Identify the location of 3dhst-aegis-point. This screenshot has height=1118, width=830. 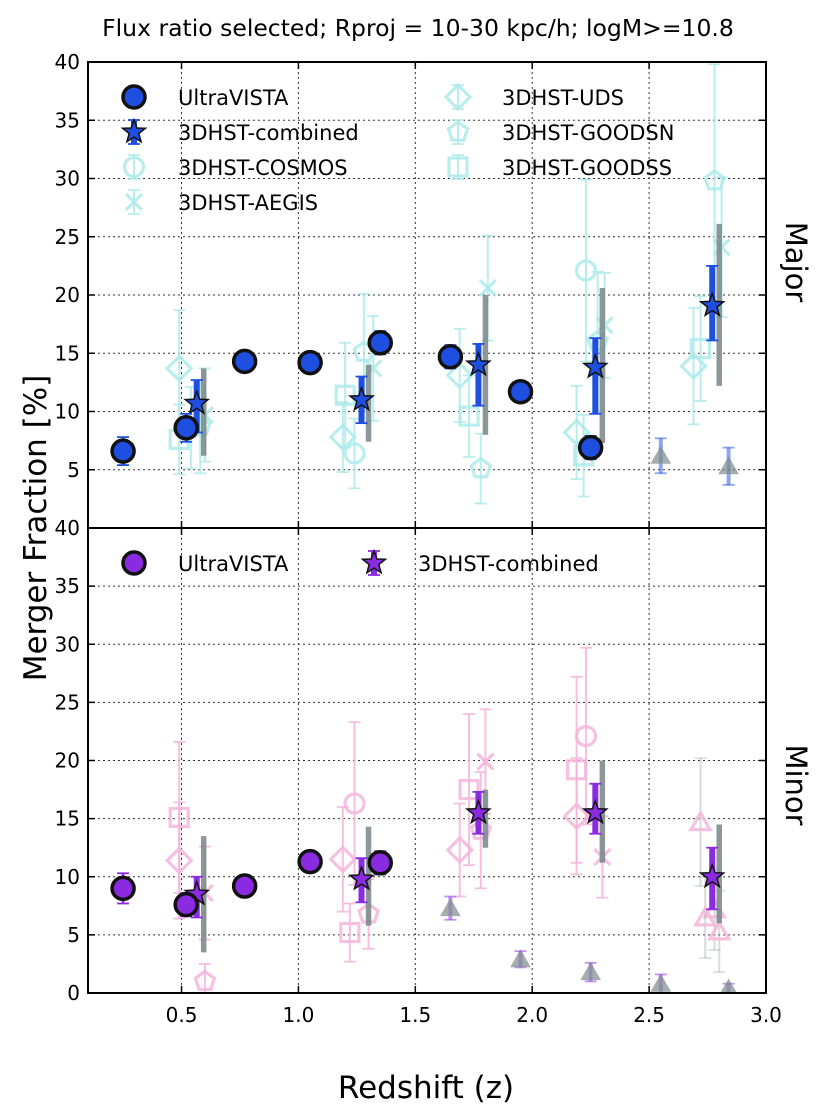
(485, 761).